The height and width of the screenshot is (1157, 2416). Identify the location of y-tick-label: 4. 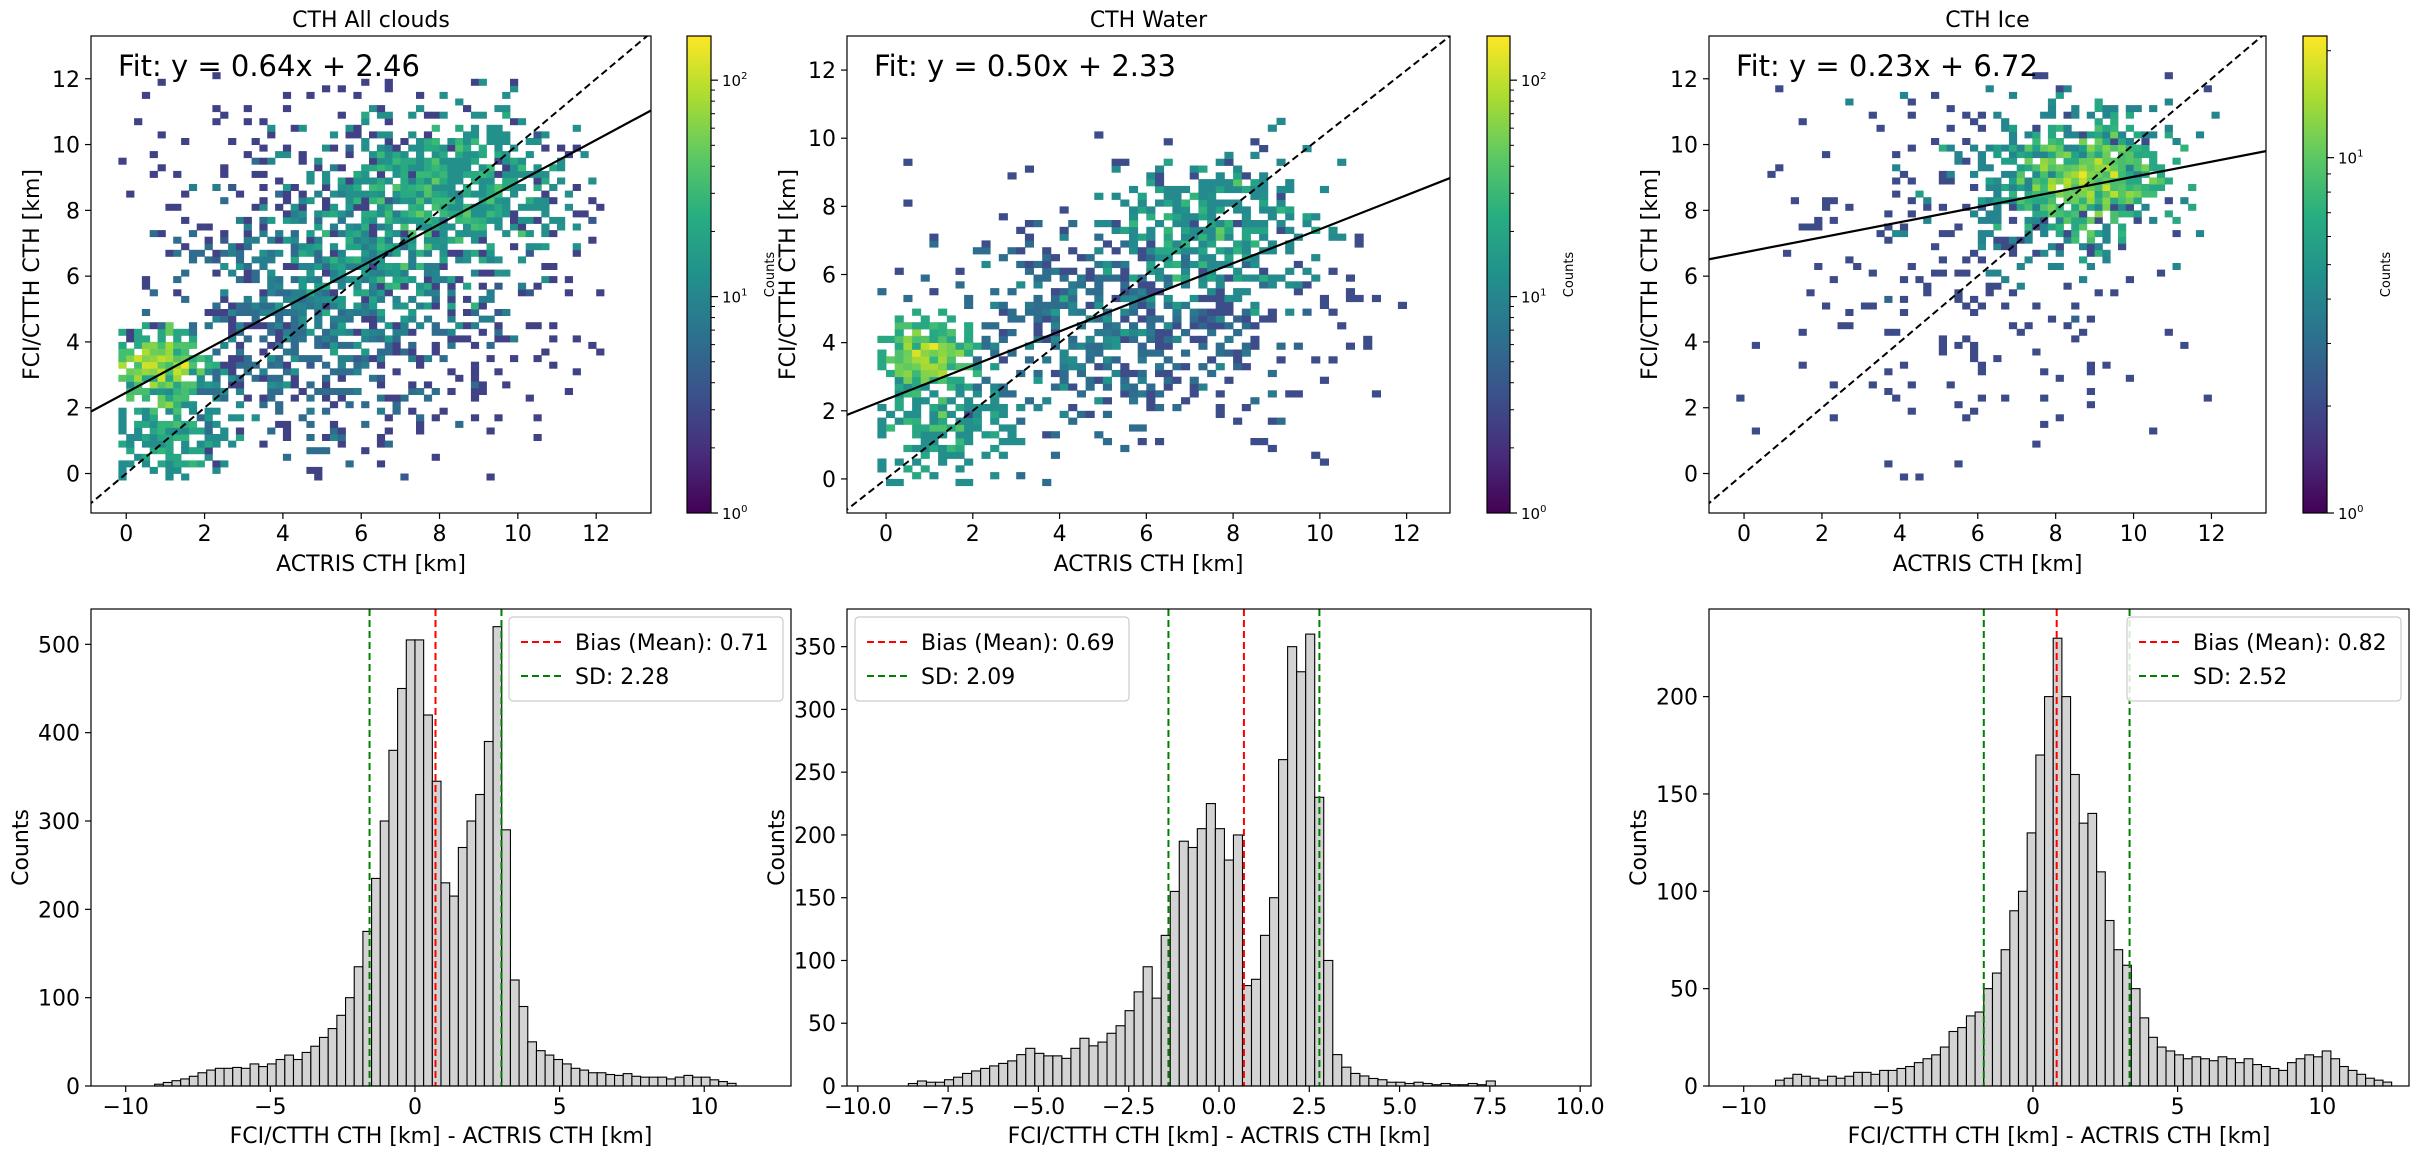
(829, 344).